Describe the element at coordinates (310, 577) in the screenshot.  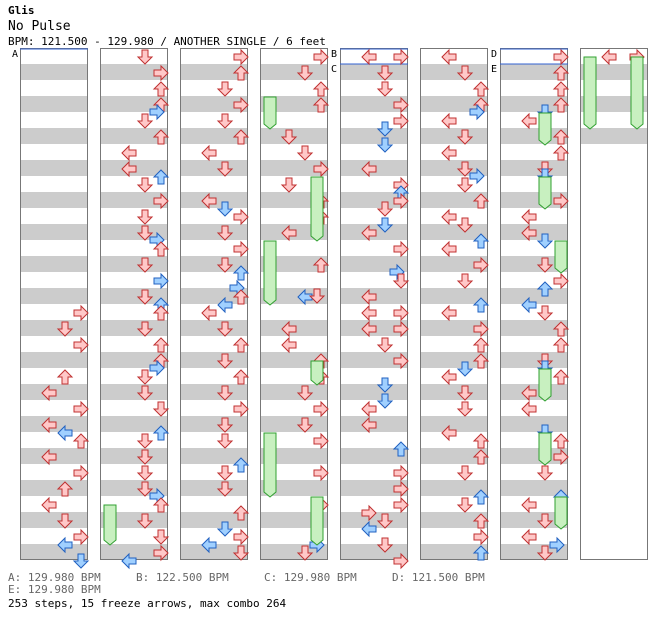
I see `bpm-change-c: C: 129.980 BPM` at that location.